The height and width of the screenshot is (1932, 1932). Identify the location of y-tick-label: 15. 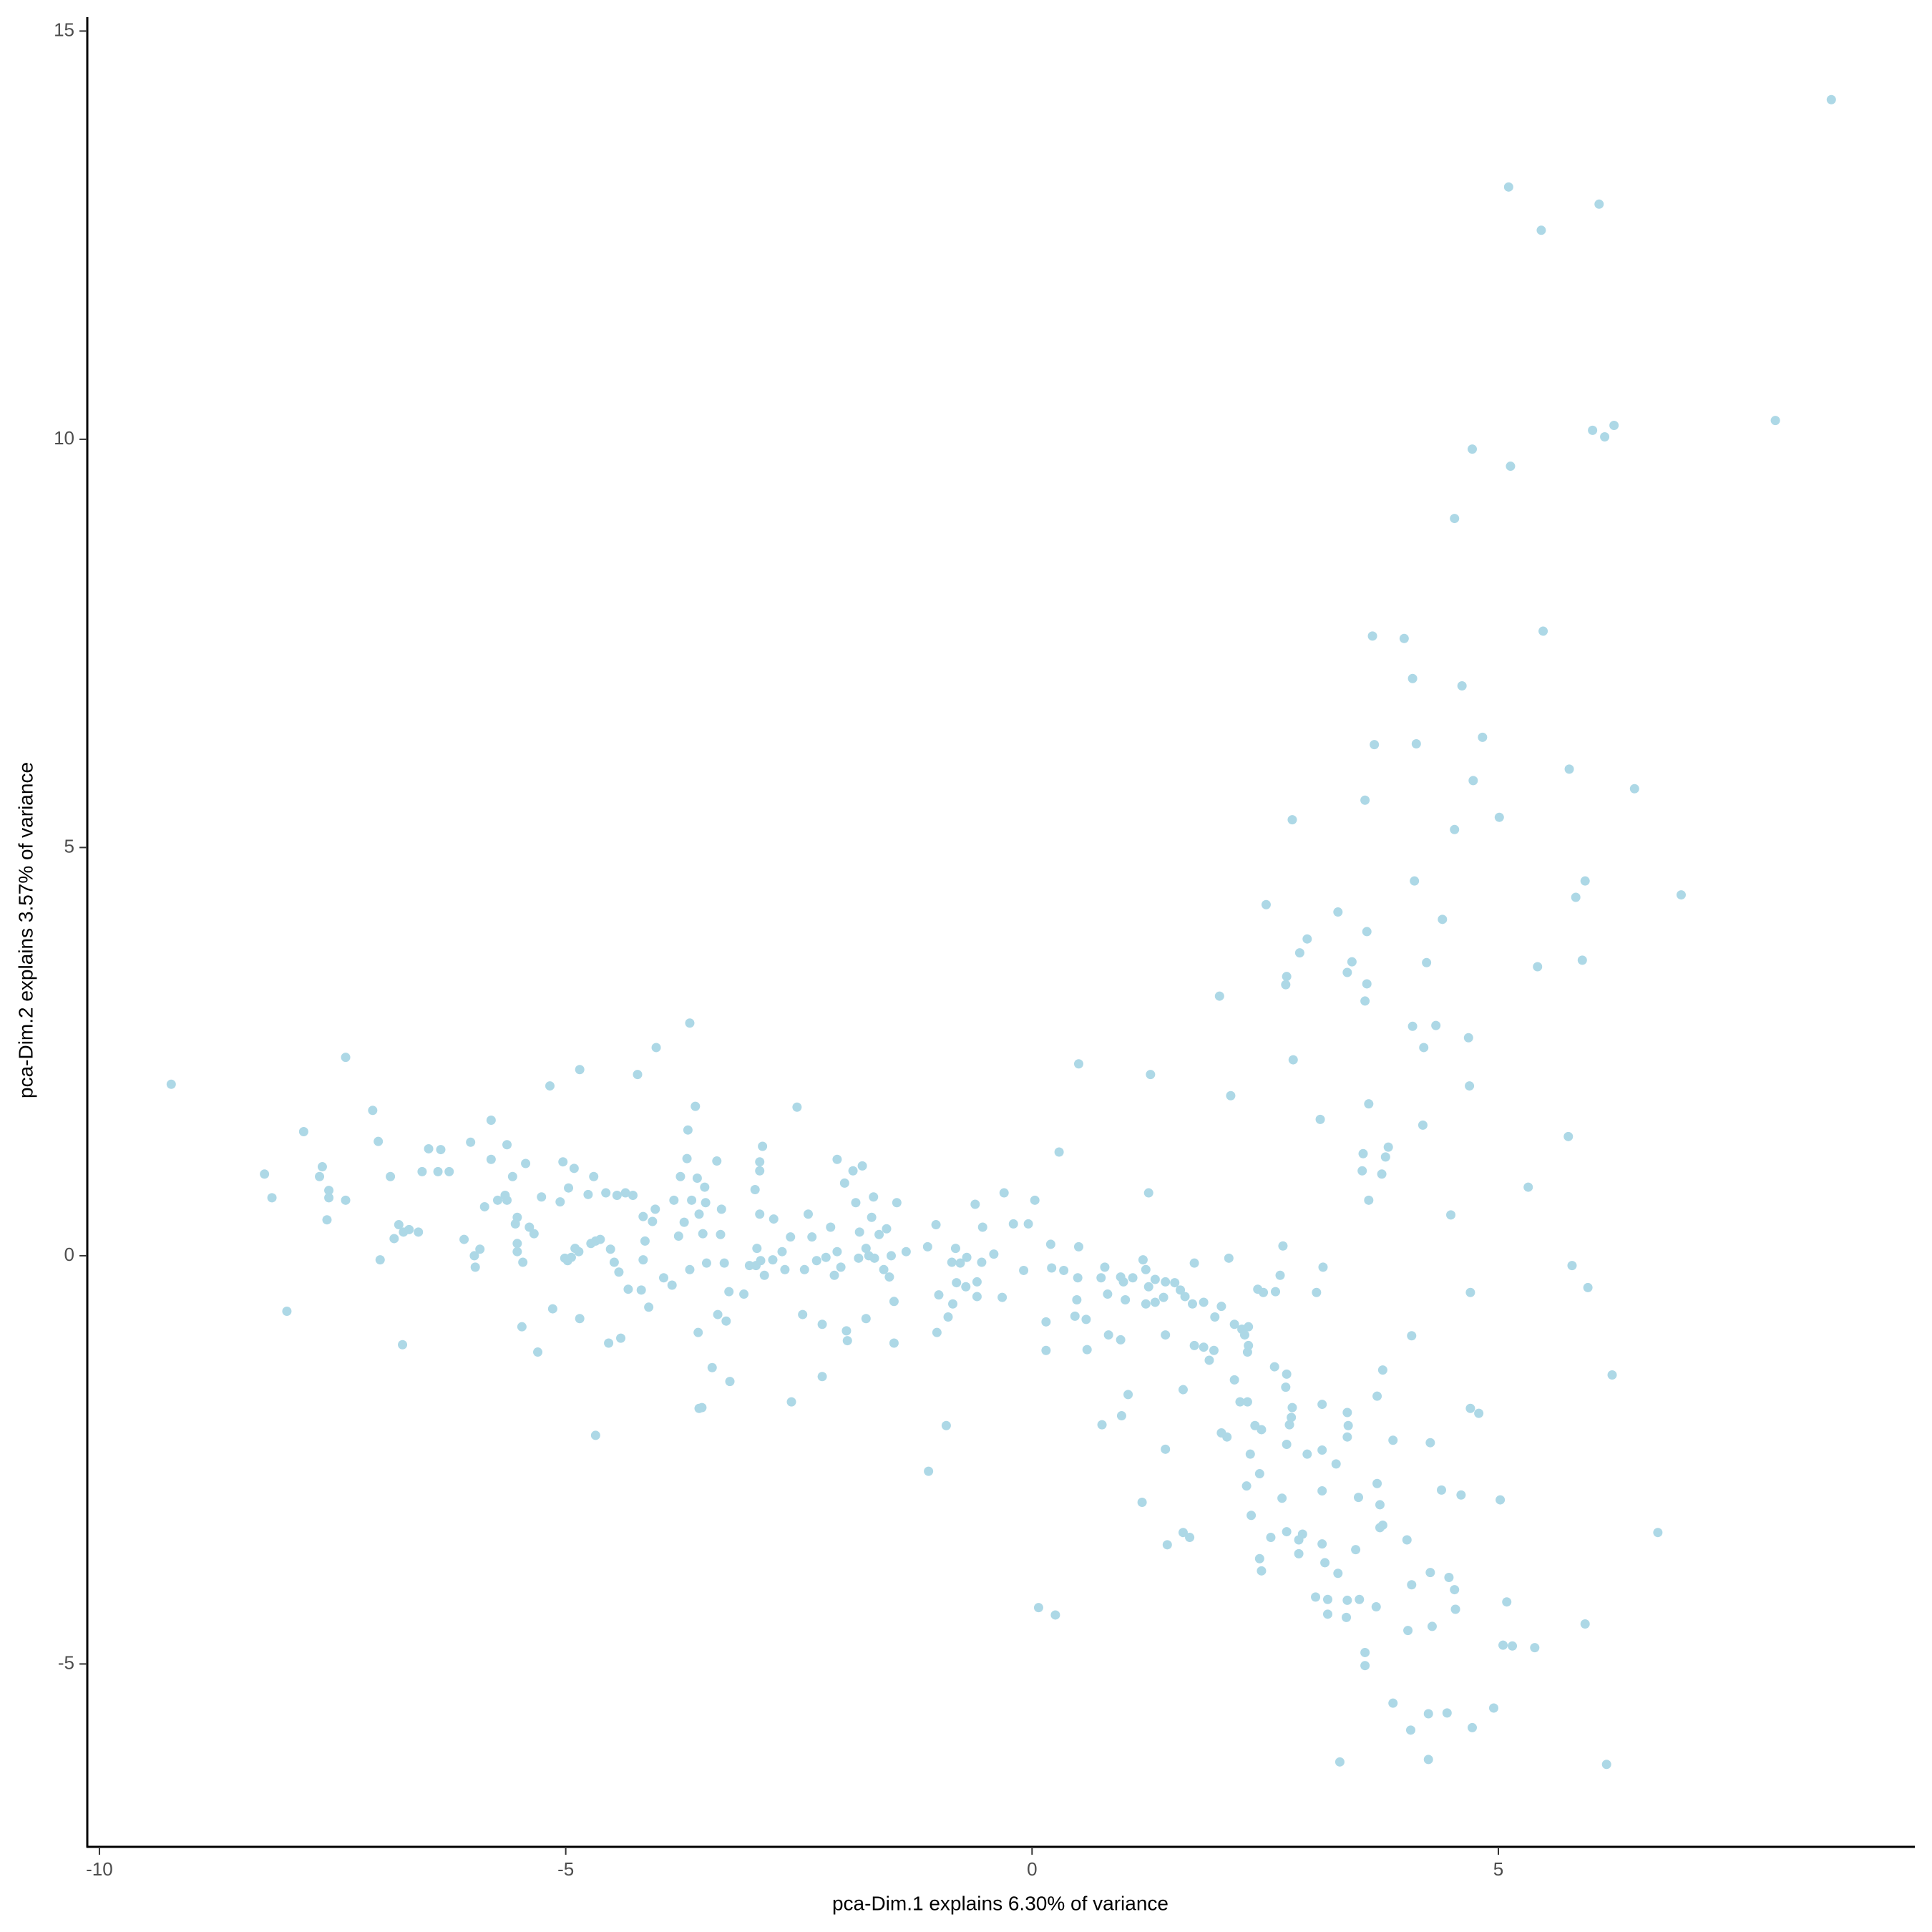
(64, 29).